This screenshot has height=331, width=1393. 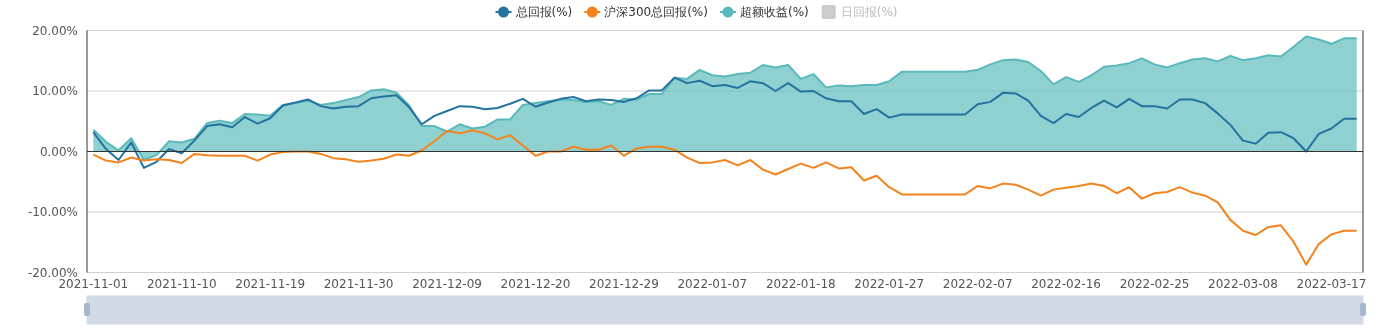 What do you see at coordinates (889, 283) in the screenshot?
I see `x-tick-label: 2022-01-27` at bounding box center [889, 283].